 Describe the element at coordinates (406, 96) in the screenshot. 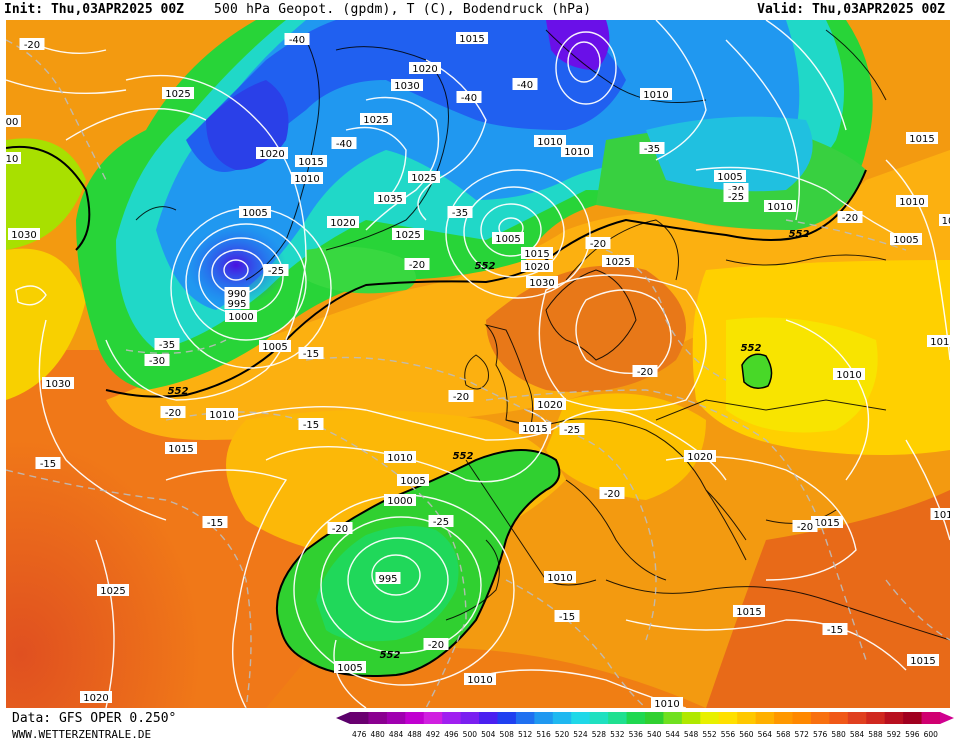

I see `deep-blue-north` at that location.